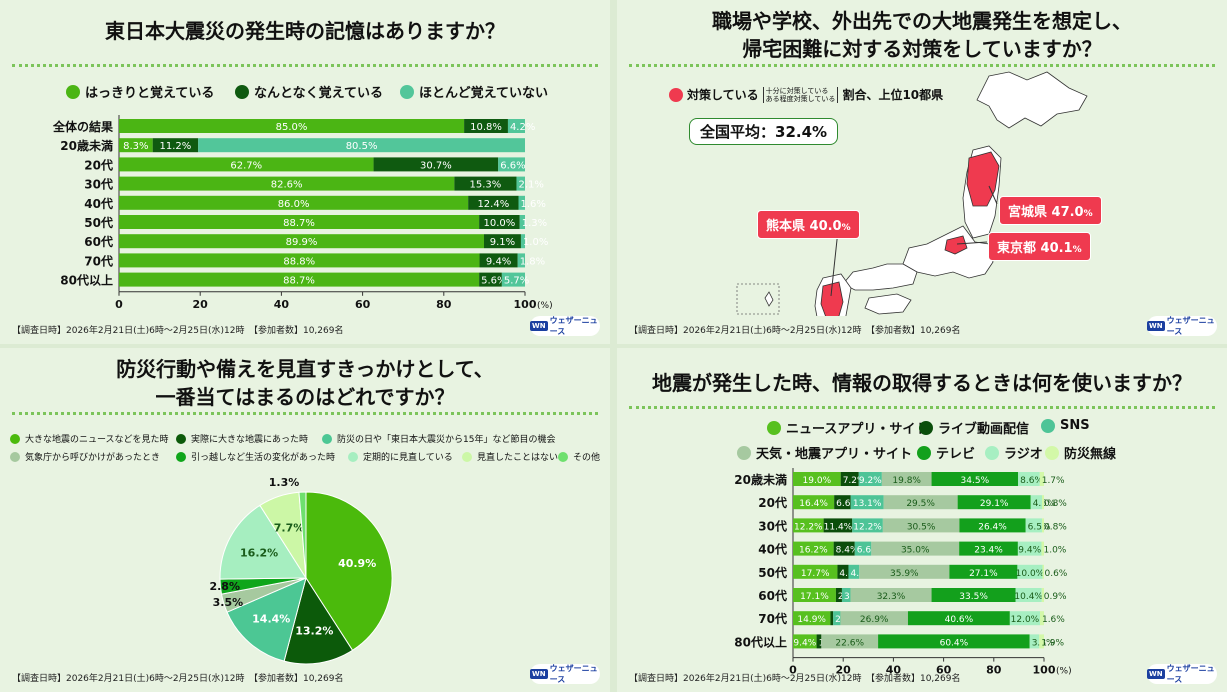 This screenshot has width=1227, height=692. Describe the element at coordinates (1032, 100) in the screenshot. I see `map-hokkaido` at that location.